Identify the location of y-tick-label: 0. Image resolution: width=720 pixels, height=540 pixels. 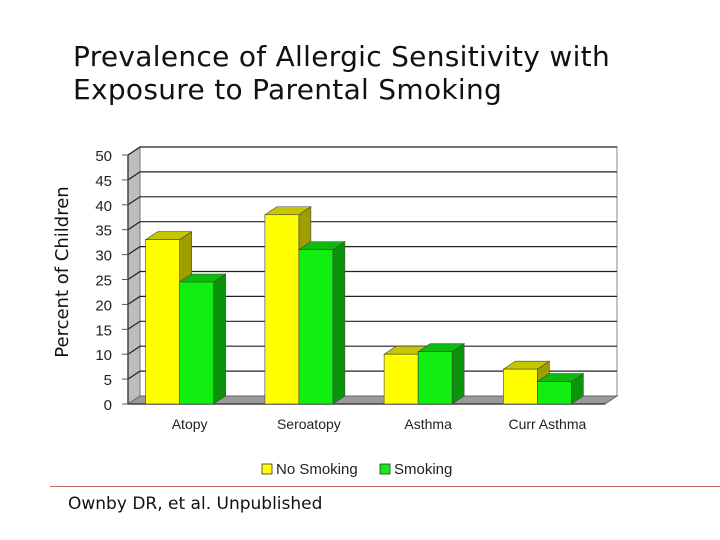
(108, 405).